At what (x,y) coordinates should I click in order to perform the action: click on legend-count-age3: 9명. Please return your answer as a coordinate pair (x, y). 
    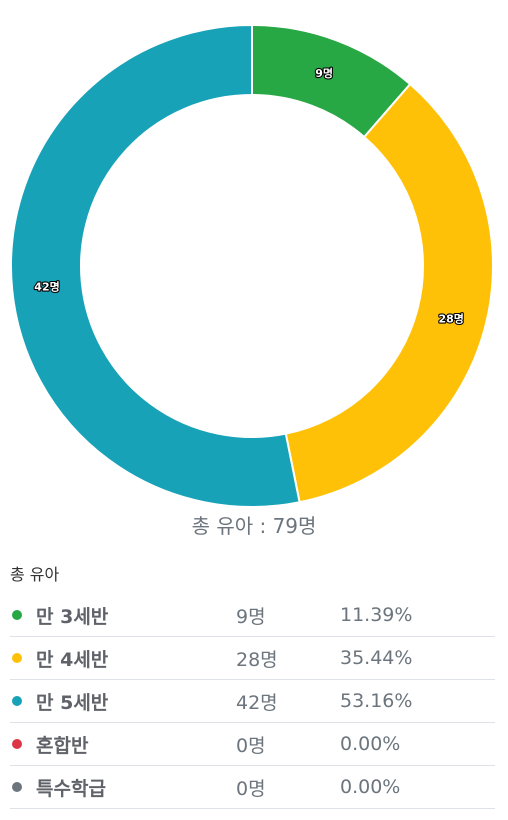
    Looking at the image, I should click on (251, 616).